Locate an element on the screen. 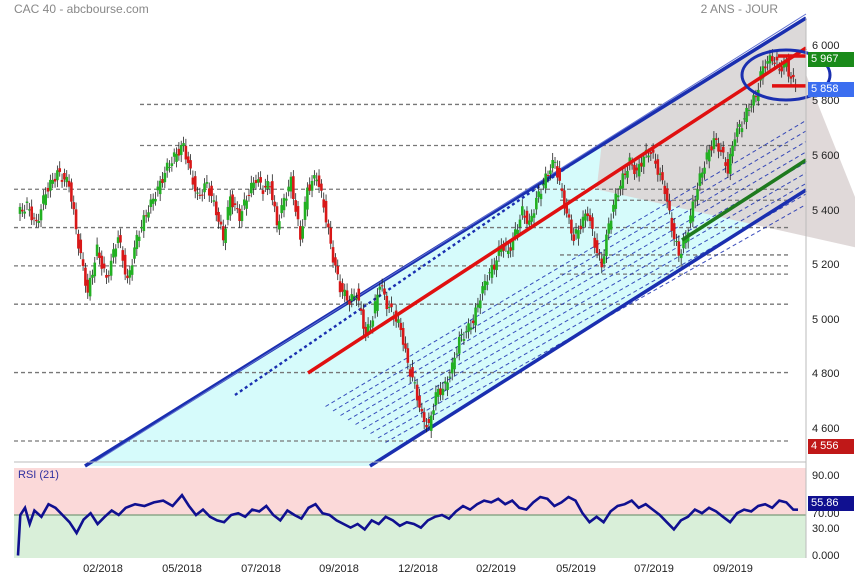 This screenshot has height=580, width=855. support-line is located at coordinates (744, 200).